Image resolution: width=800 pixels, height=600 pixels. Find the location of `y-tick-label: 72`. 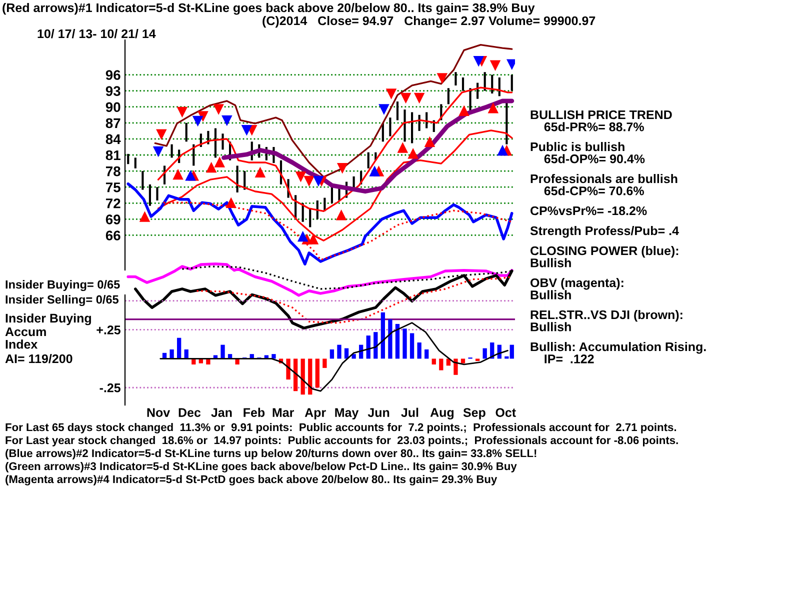

y-tick-label: 72 is located at coordinates (113, 203).